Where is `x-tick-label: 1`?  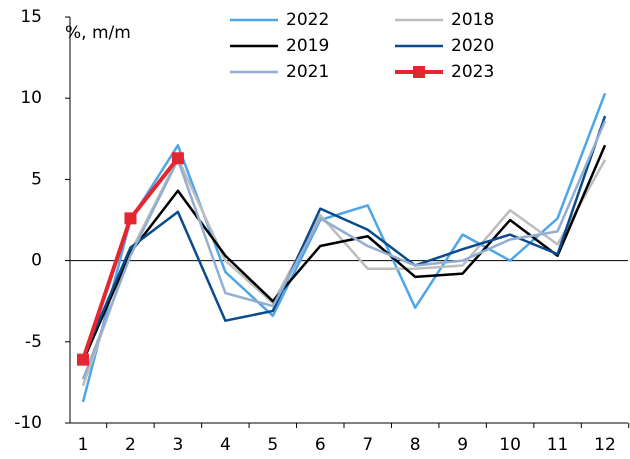 x-tick-label: 1 is located at coordinates (83, 445).